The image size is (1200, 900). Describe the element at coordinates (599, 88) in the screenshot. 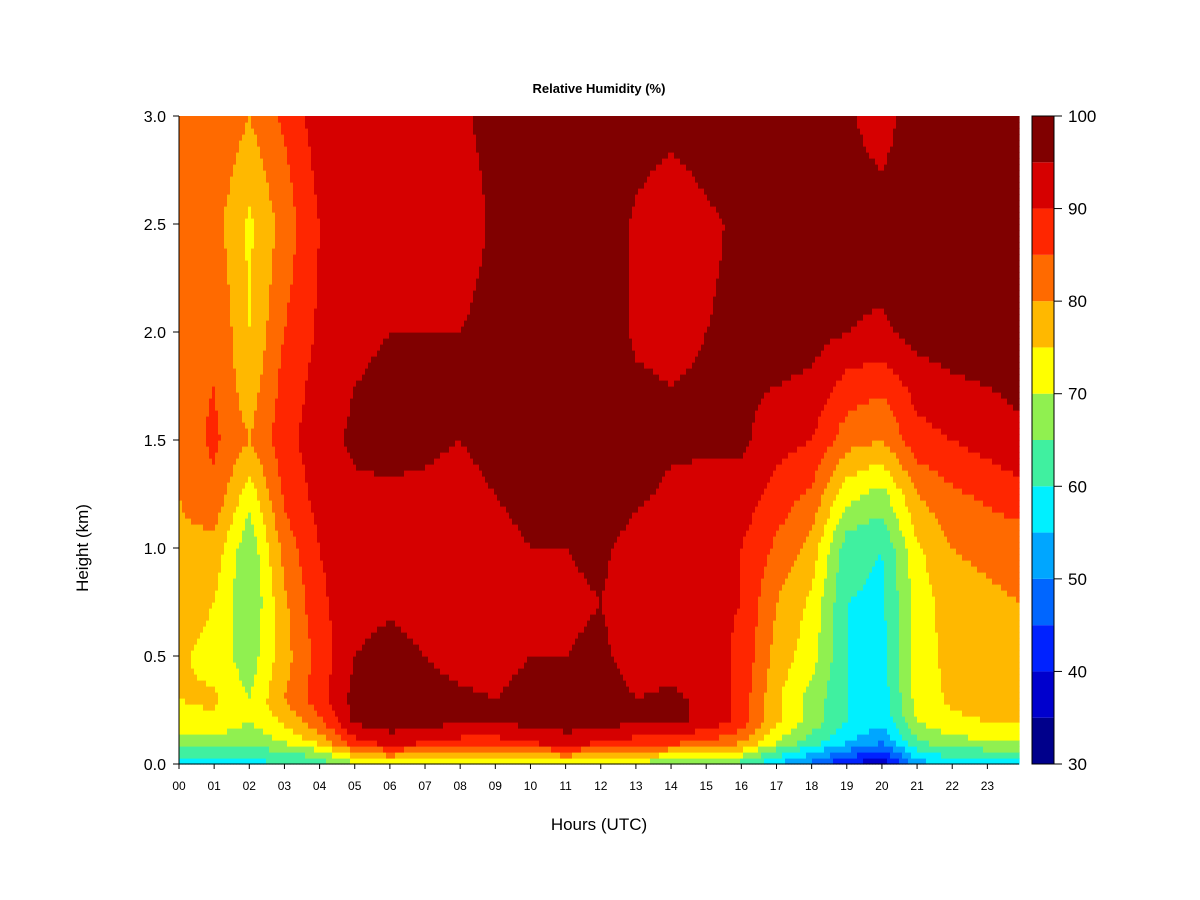

I see `chart-title: Relative Humidity (%)` at that location.